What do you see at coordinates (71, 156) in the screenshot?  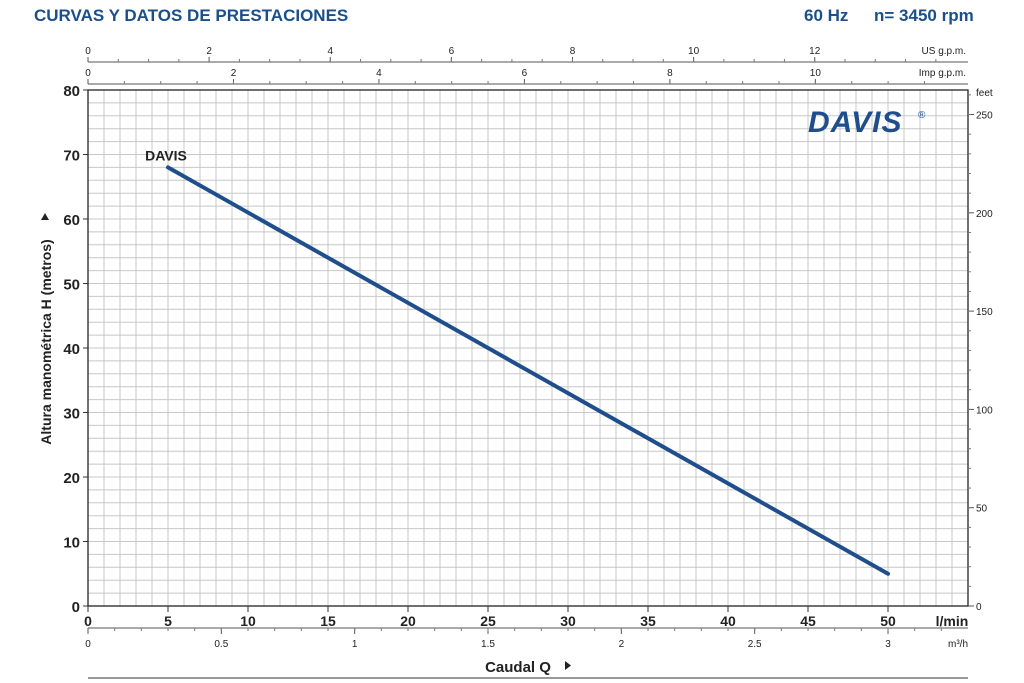 I see `y-tick-label: 70` at bounding box center [71, 156].